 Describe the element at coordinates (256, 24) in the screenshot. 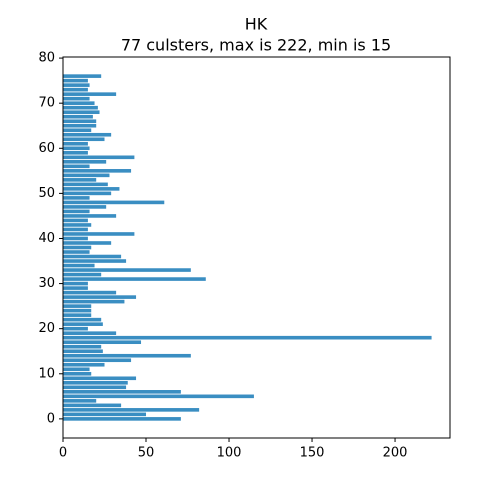

I see `chart-title: HK` at that location.